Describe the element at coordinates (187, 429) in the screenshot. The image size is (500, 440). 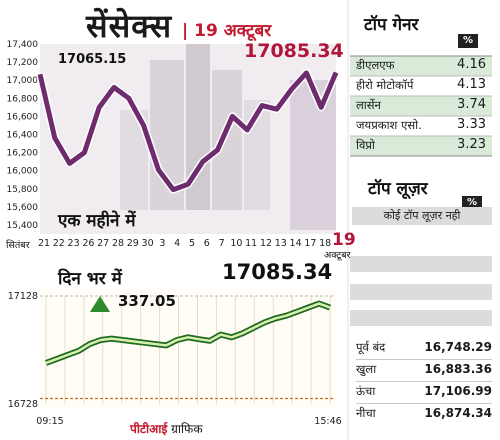
I see `credit-text: ग्राफिक` at that location.